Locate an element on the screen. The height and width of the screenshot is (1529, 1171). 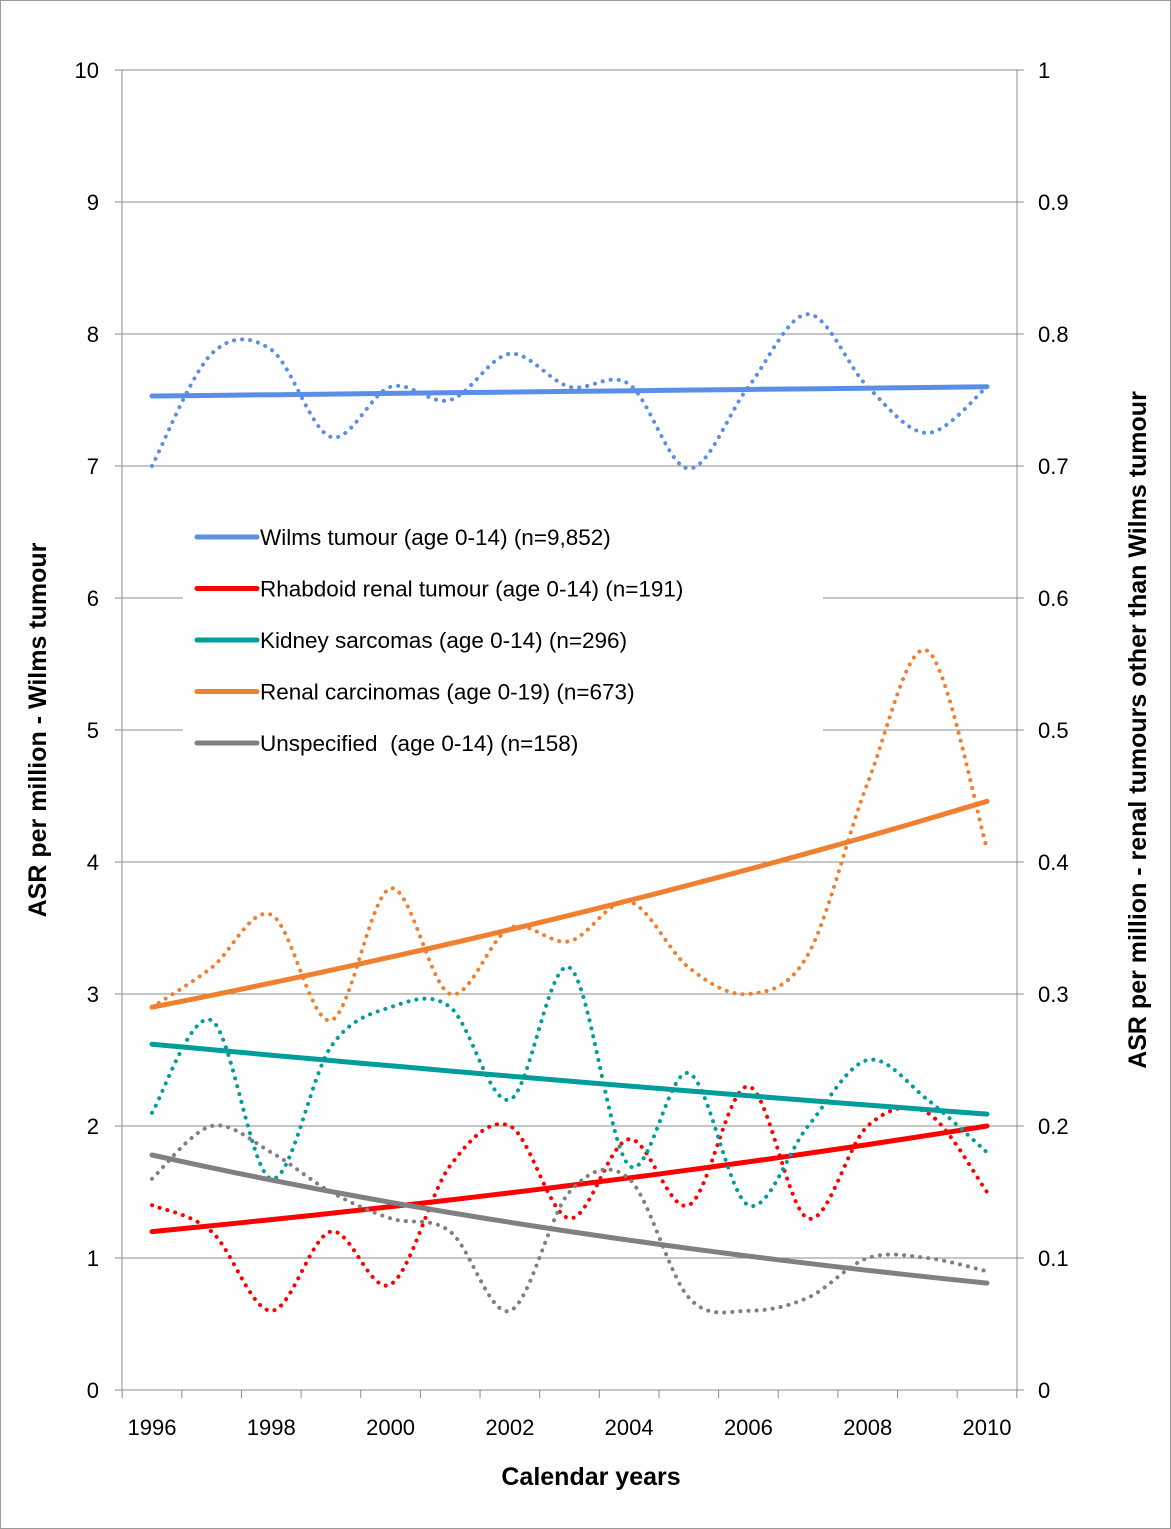
right-y-tick-labels: 0 0.1 0.2 0.3 0.4 0.5 0.6 0.7 0.8 0.9 1 is located at coordinates (1053, 730).